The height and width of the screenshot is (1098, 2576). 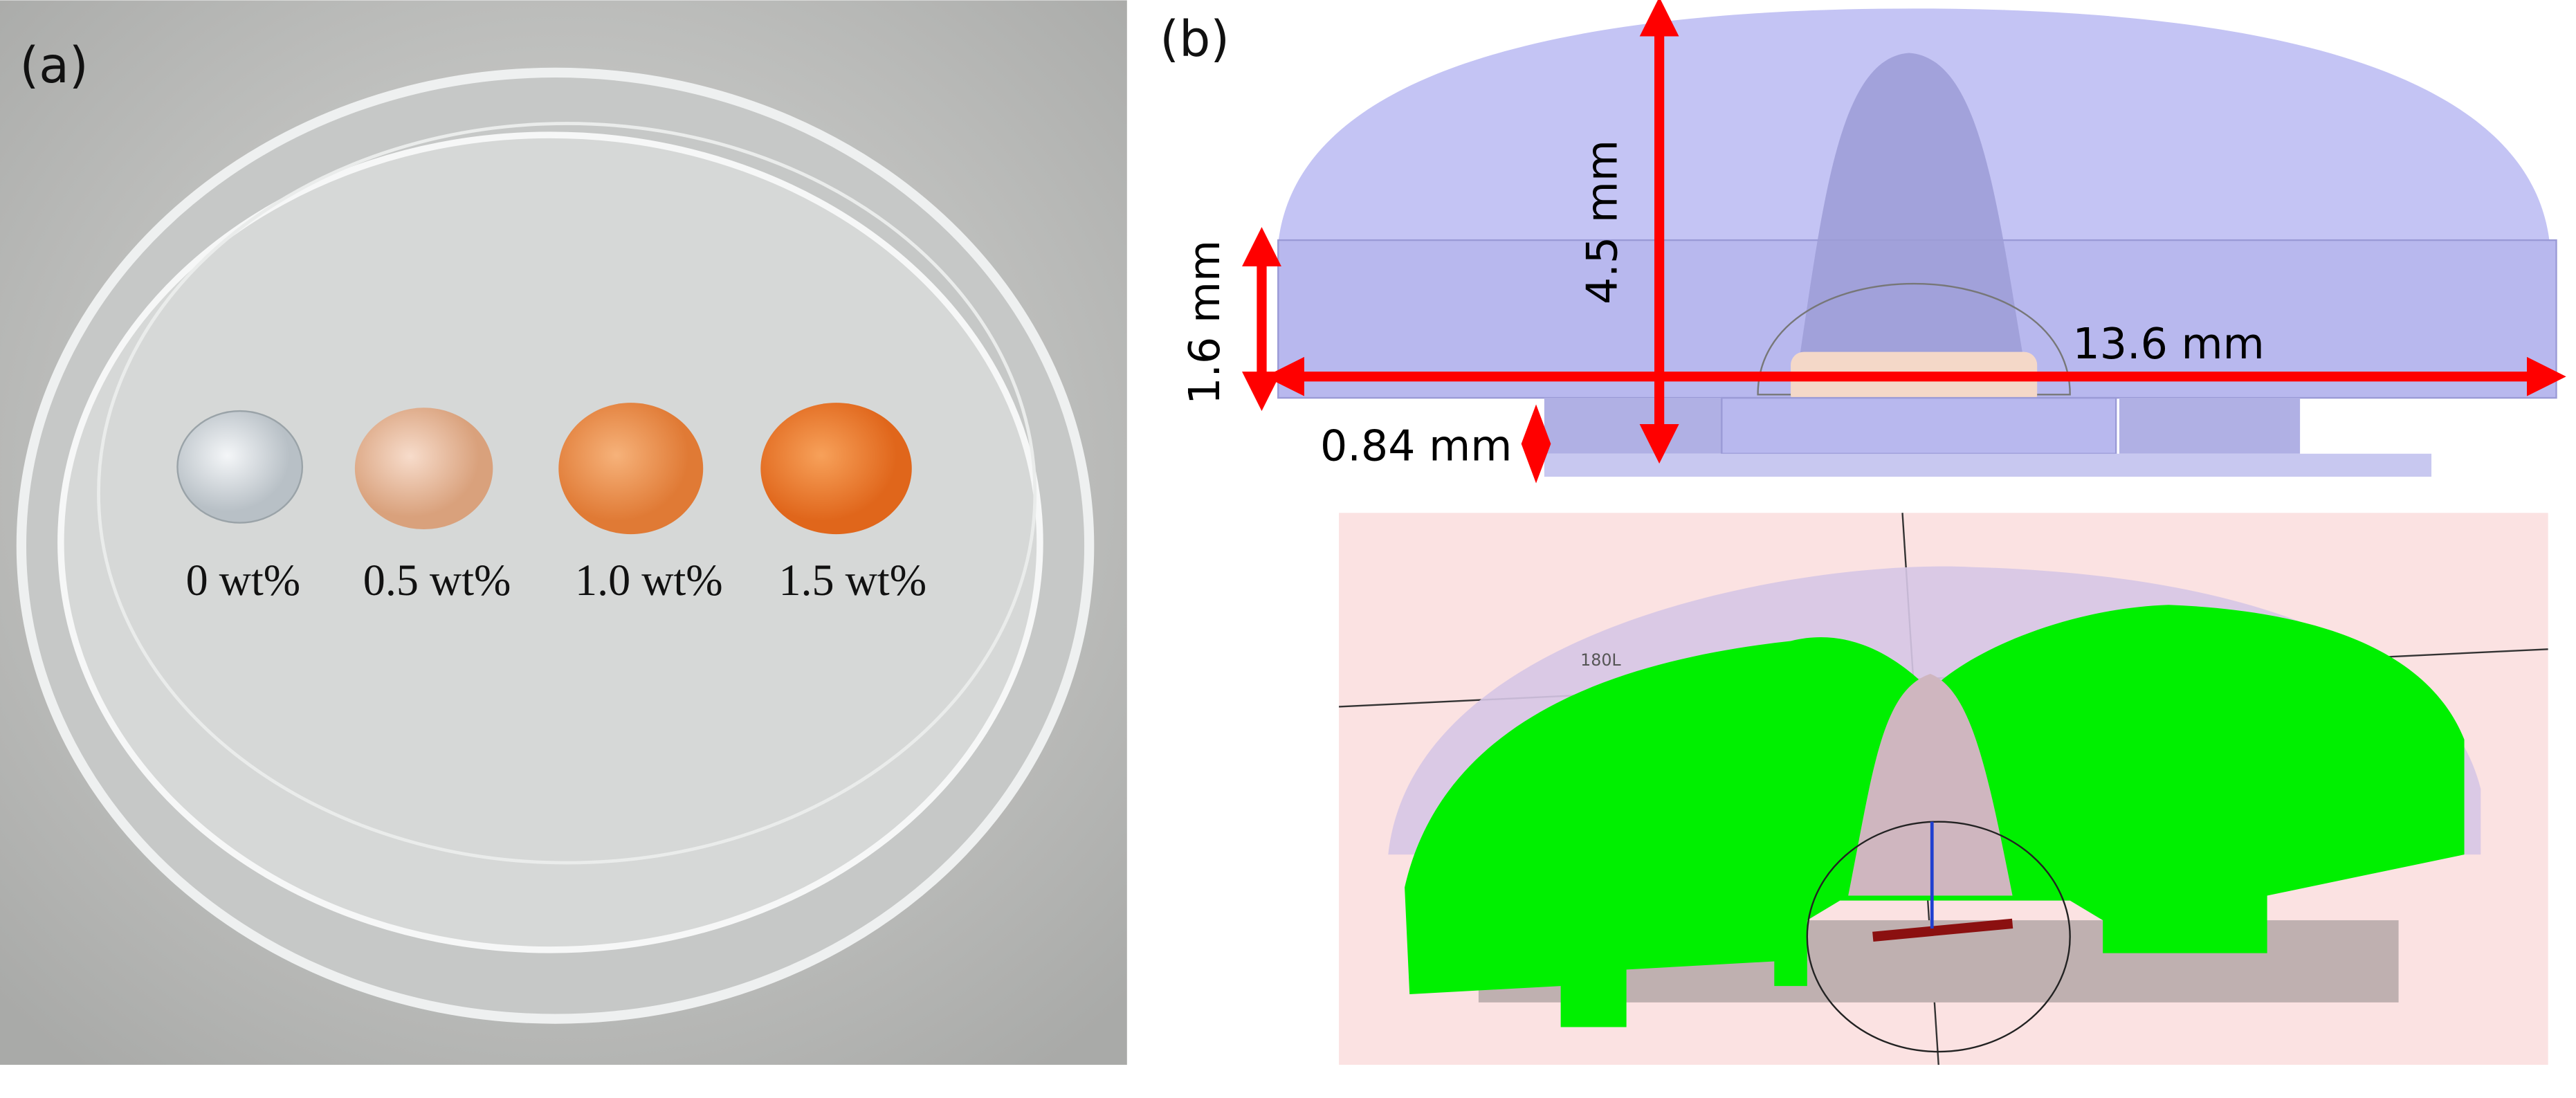 What do you see at coordinates (244, 580) in the screenshot?
I see `sample-label: 0 wt%` at bounding box center [244, 580].